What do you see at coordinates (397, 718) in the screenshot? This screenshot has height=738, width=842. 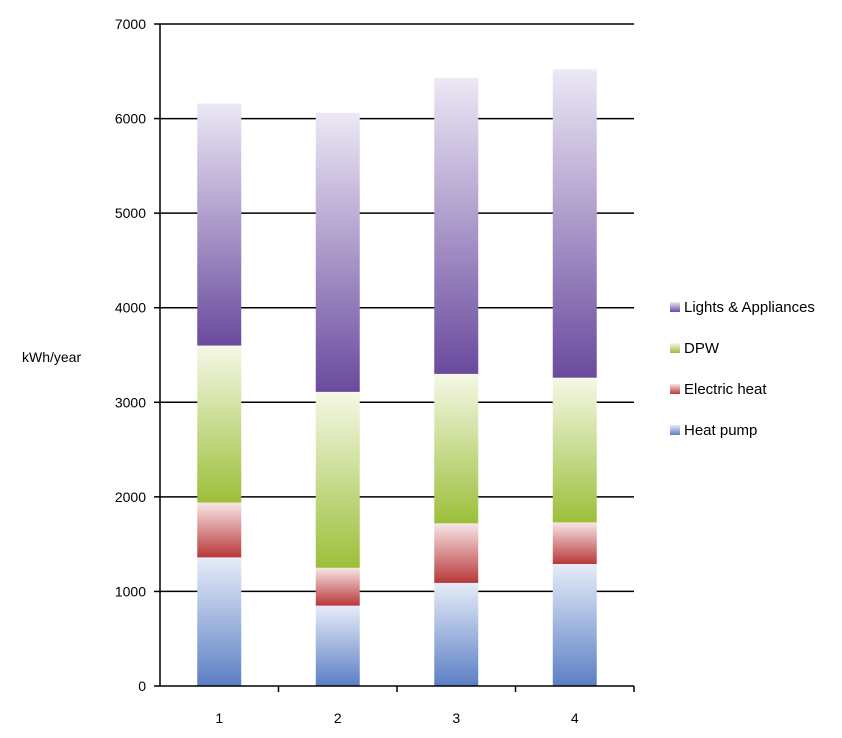 I see `x-tick-labels: 1 2 3 4` at bounding box center [397, 718].